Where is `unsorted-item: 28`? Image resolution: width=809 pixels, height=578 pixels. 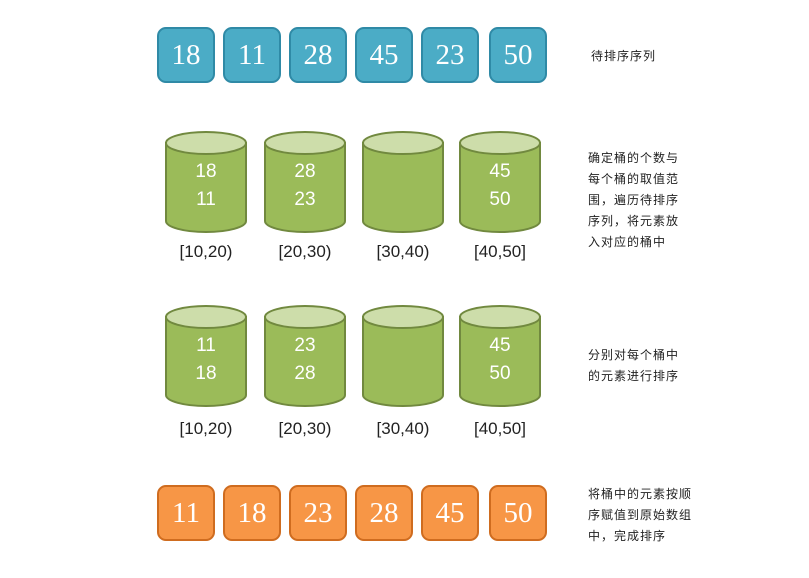 unsorted-item: 28 is located at coordinates (318, 55).